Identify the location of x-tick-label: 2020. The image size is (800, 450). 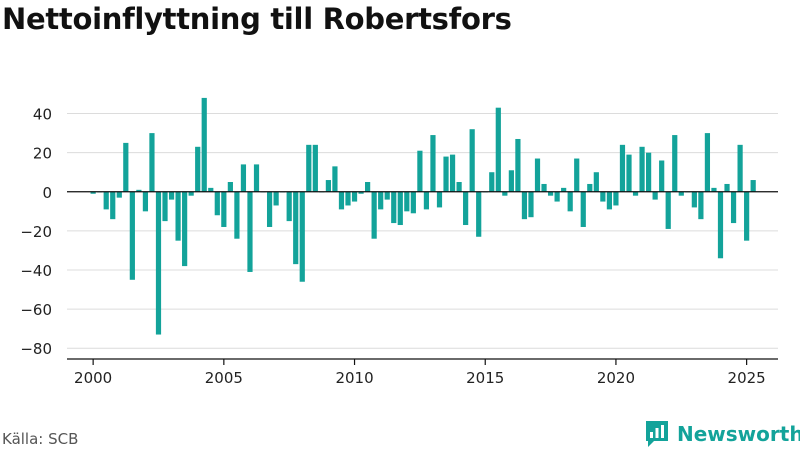
(616, 378).